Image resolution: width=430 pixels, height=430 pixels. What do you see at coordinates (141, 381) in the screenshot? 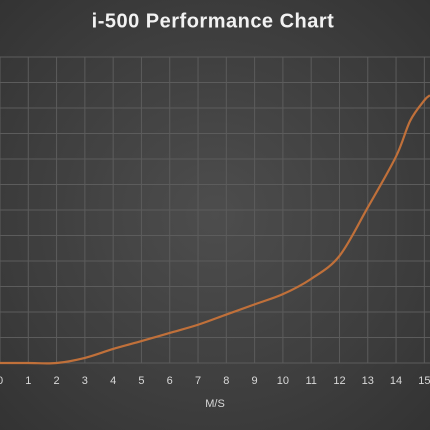
I see `x-tick-label: 5` at bounding box center [141, 381].